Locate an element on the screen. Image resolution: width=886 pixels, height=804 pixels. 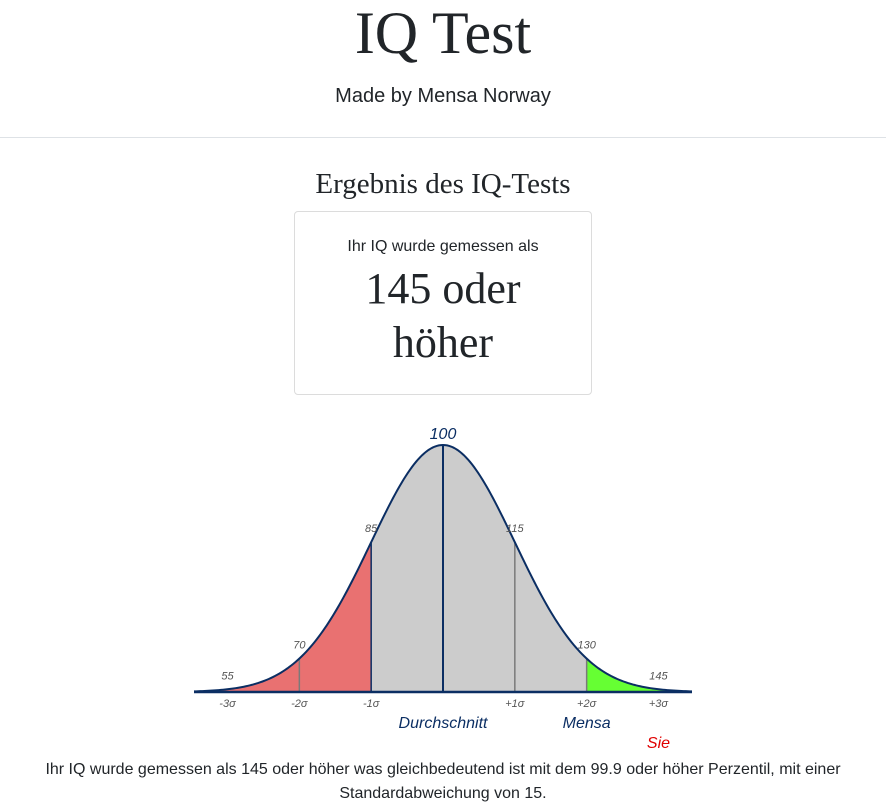
iq-tick-label-100: 100 is located at coordinates (443, 434).